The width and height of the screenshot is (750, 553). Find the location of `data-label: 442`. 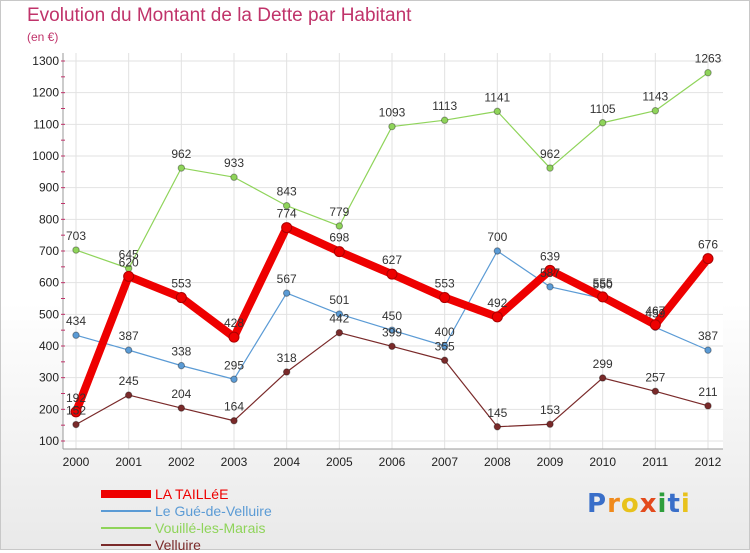

data-label: 442 is located at coordinates (339, 319).